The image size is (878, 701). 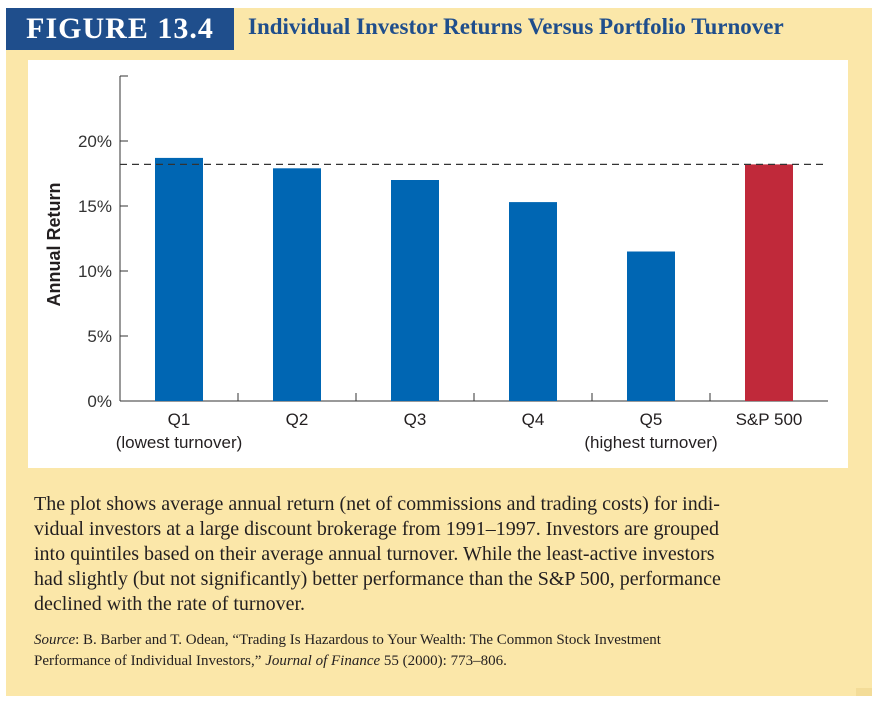 I want to click on bar-q5, so click(x=651, y=326).